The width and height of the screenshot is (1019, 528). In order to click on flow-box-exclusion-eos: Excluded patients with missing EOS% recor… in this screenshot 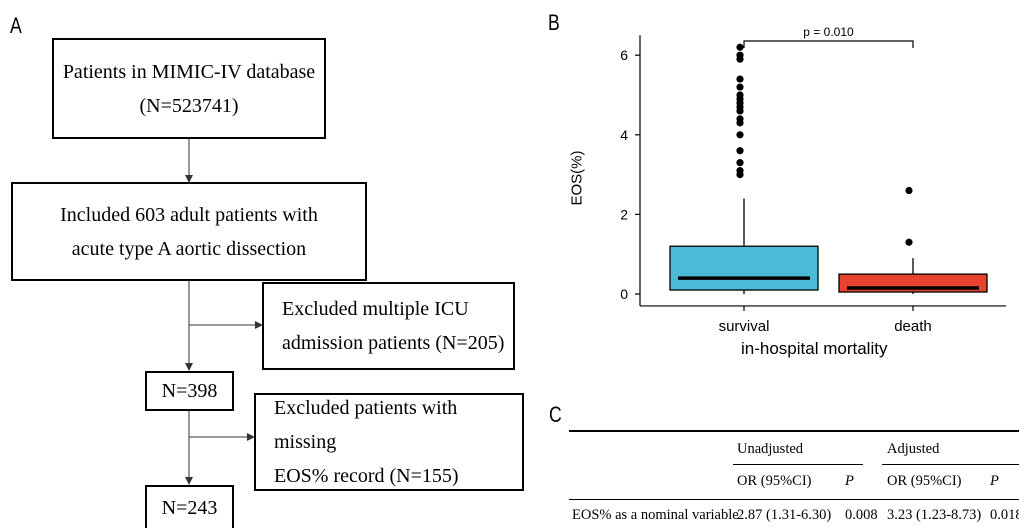, I will do `click(389, 442)`.